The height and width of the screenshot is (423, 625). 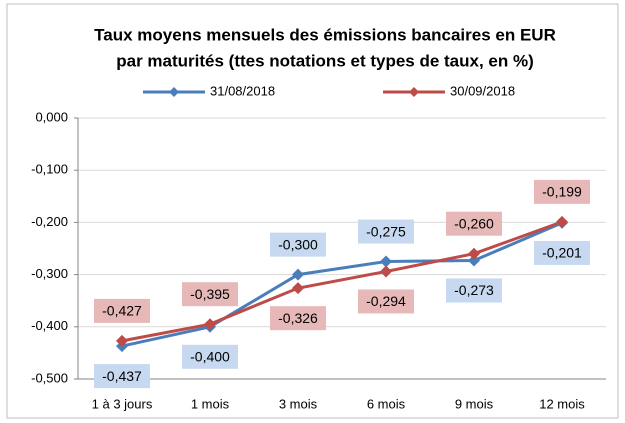 I want to click on data-label: -0,326, so click(x=298, y=318).